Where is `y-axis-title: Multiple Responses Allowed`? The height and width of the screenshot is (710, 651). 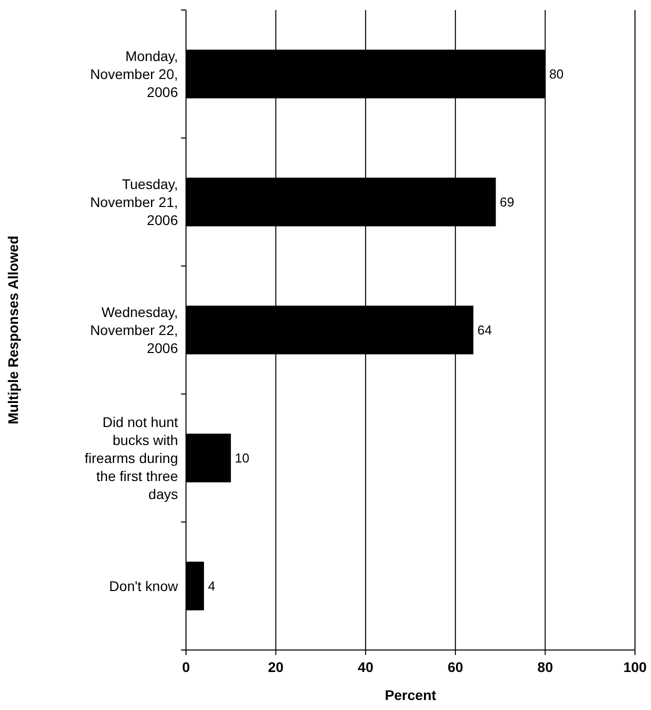 y-axis-title: Multiple Responses Allowed is located at coordinates (13, 330).